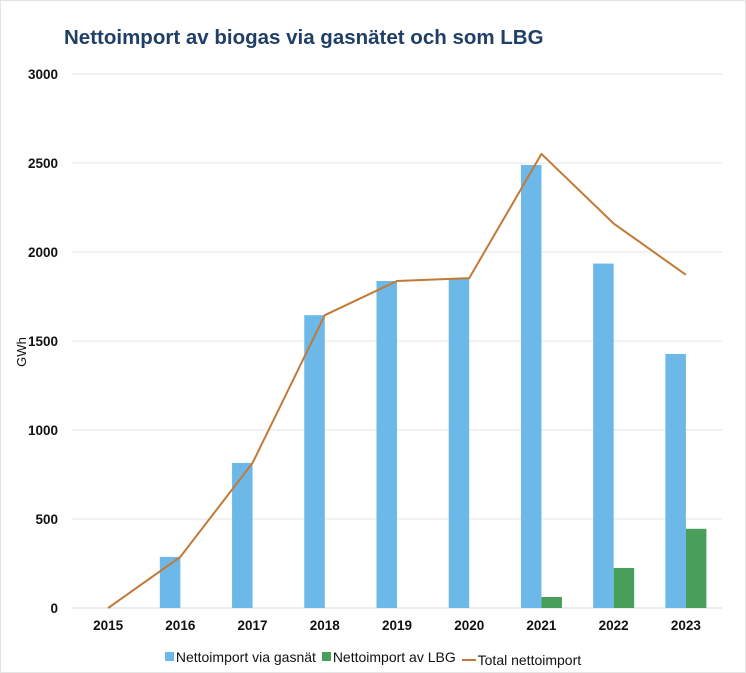  What do you see at coordinates (686, 625) in the screenshot?
I see `x-tick-label: 2023` at bounding box center [686, 625].